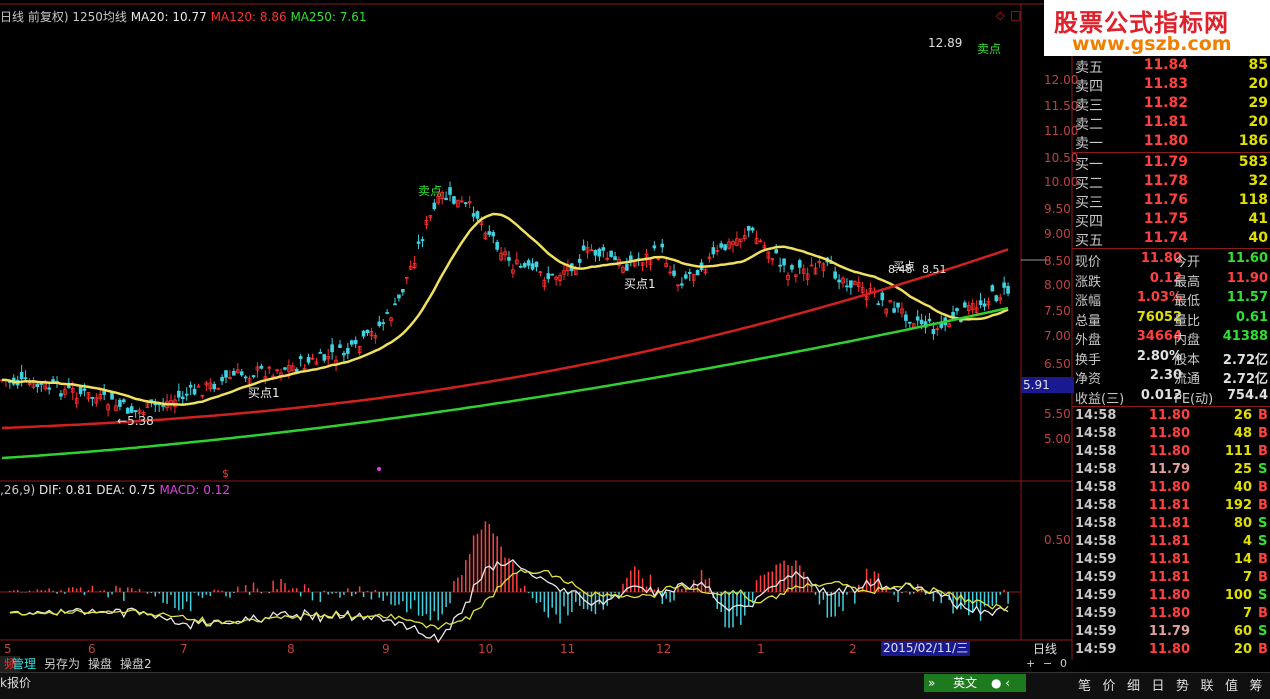 This screenshot has width=1270, height=699. Describe the element at coordinates (1134, 686) in the screenshot. I see `side-tab: 细` at that location.